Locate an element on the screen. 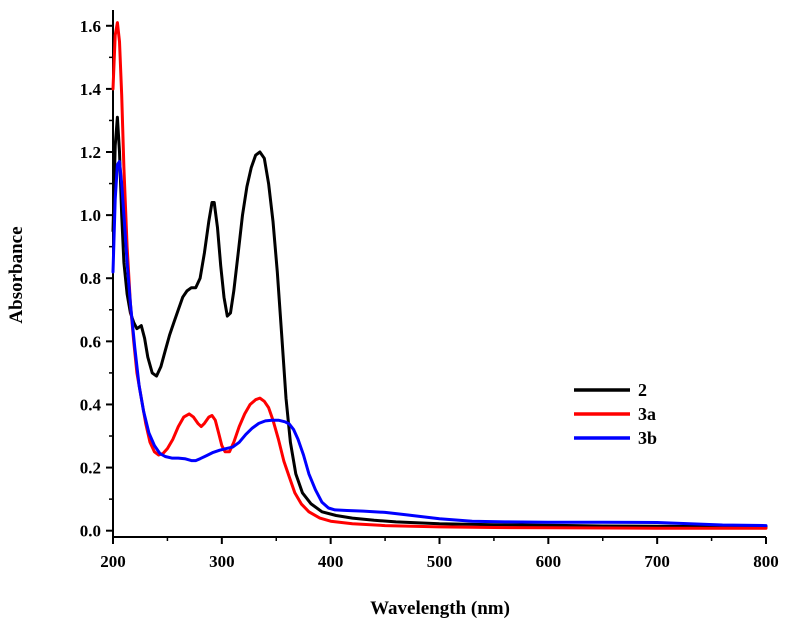 The image size is (785, 625). x-tick-labels: 200 300 400 500 600 700 800 is located at coordinates (439, 561).